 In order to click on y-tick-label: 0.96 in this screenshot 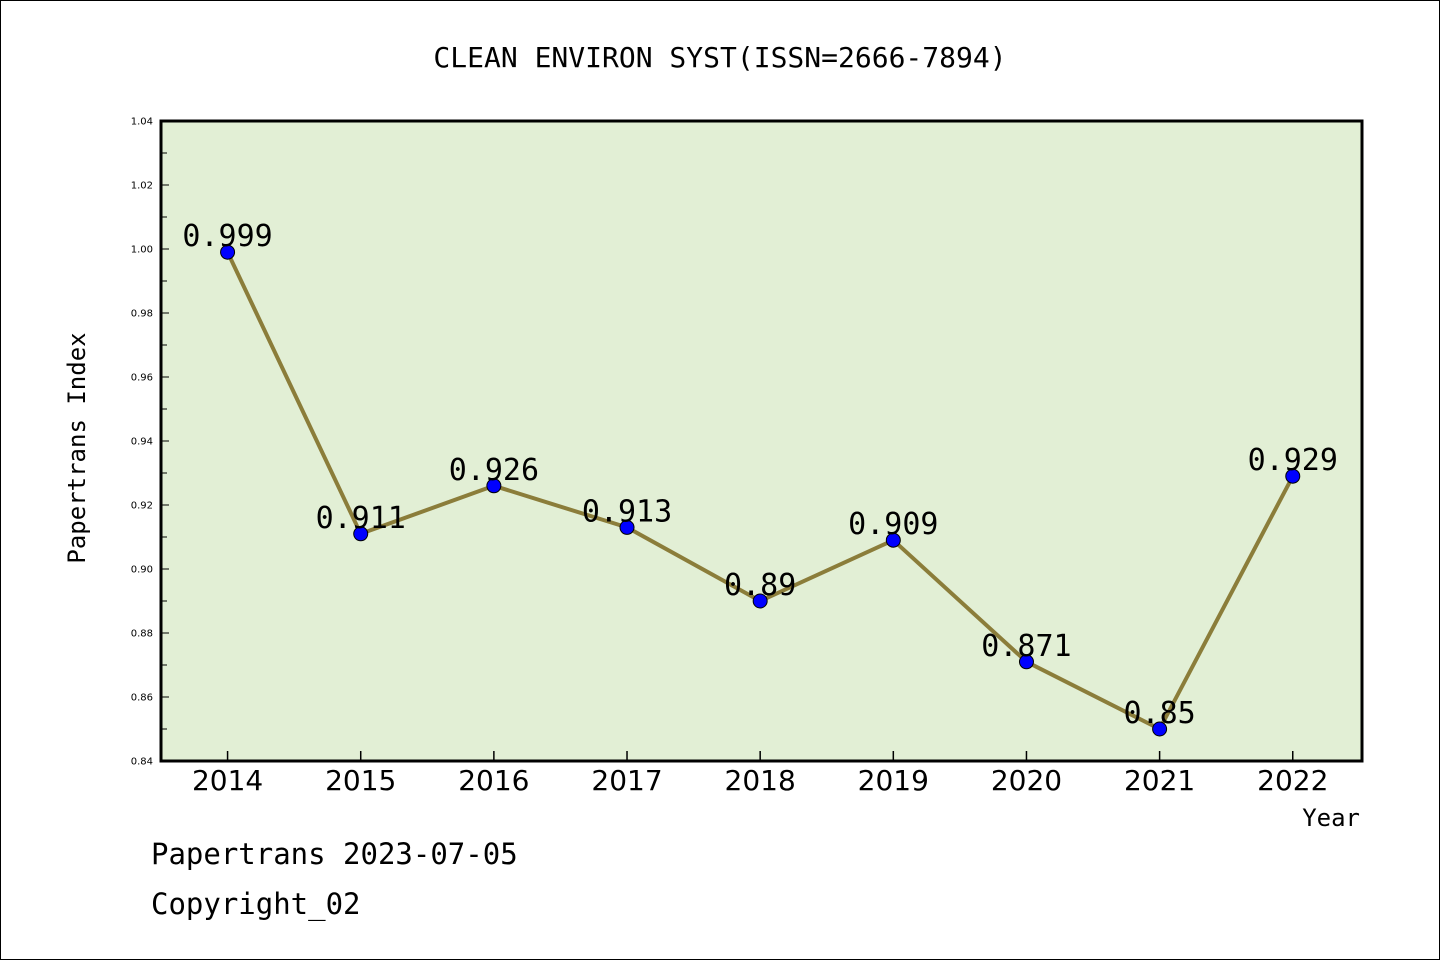, I will do `click(142, 378)`.